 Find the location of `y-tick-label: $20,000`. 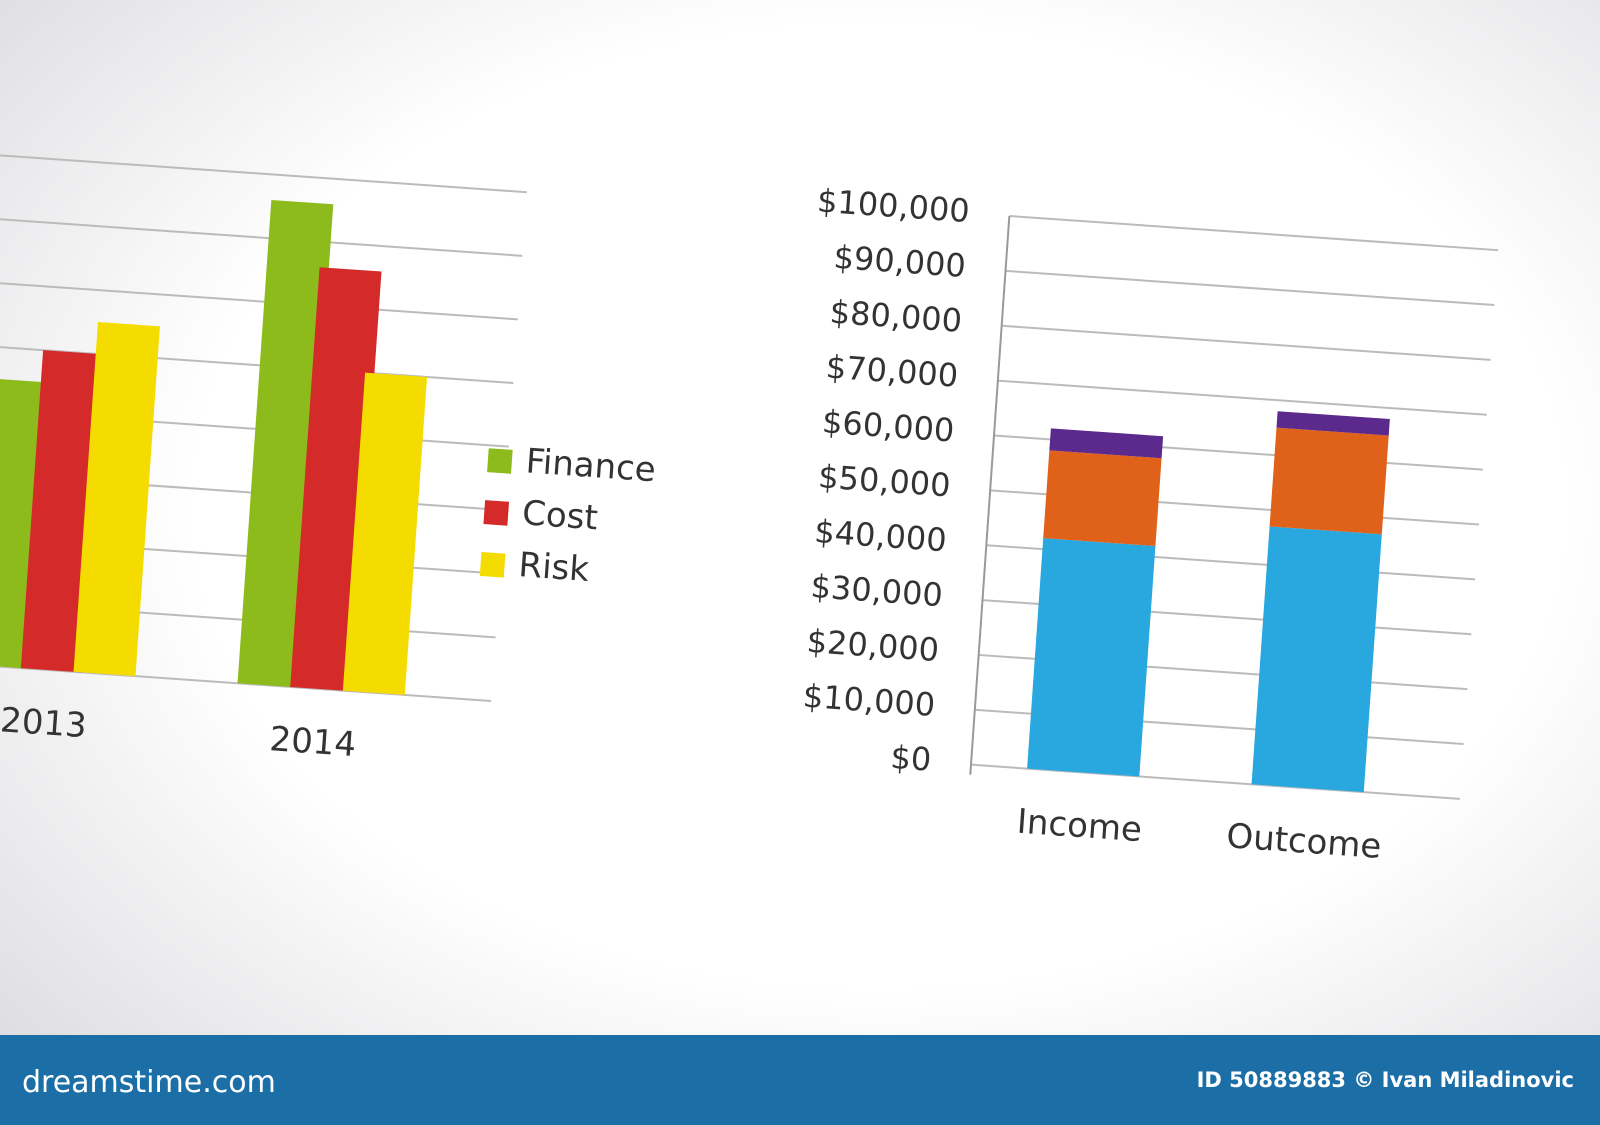

y-tick-label: $20,000 is located at coordinates (873, 645).